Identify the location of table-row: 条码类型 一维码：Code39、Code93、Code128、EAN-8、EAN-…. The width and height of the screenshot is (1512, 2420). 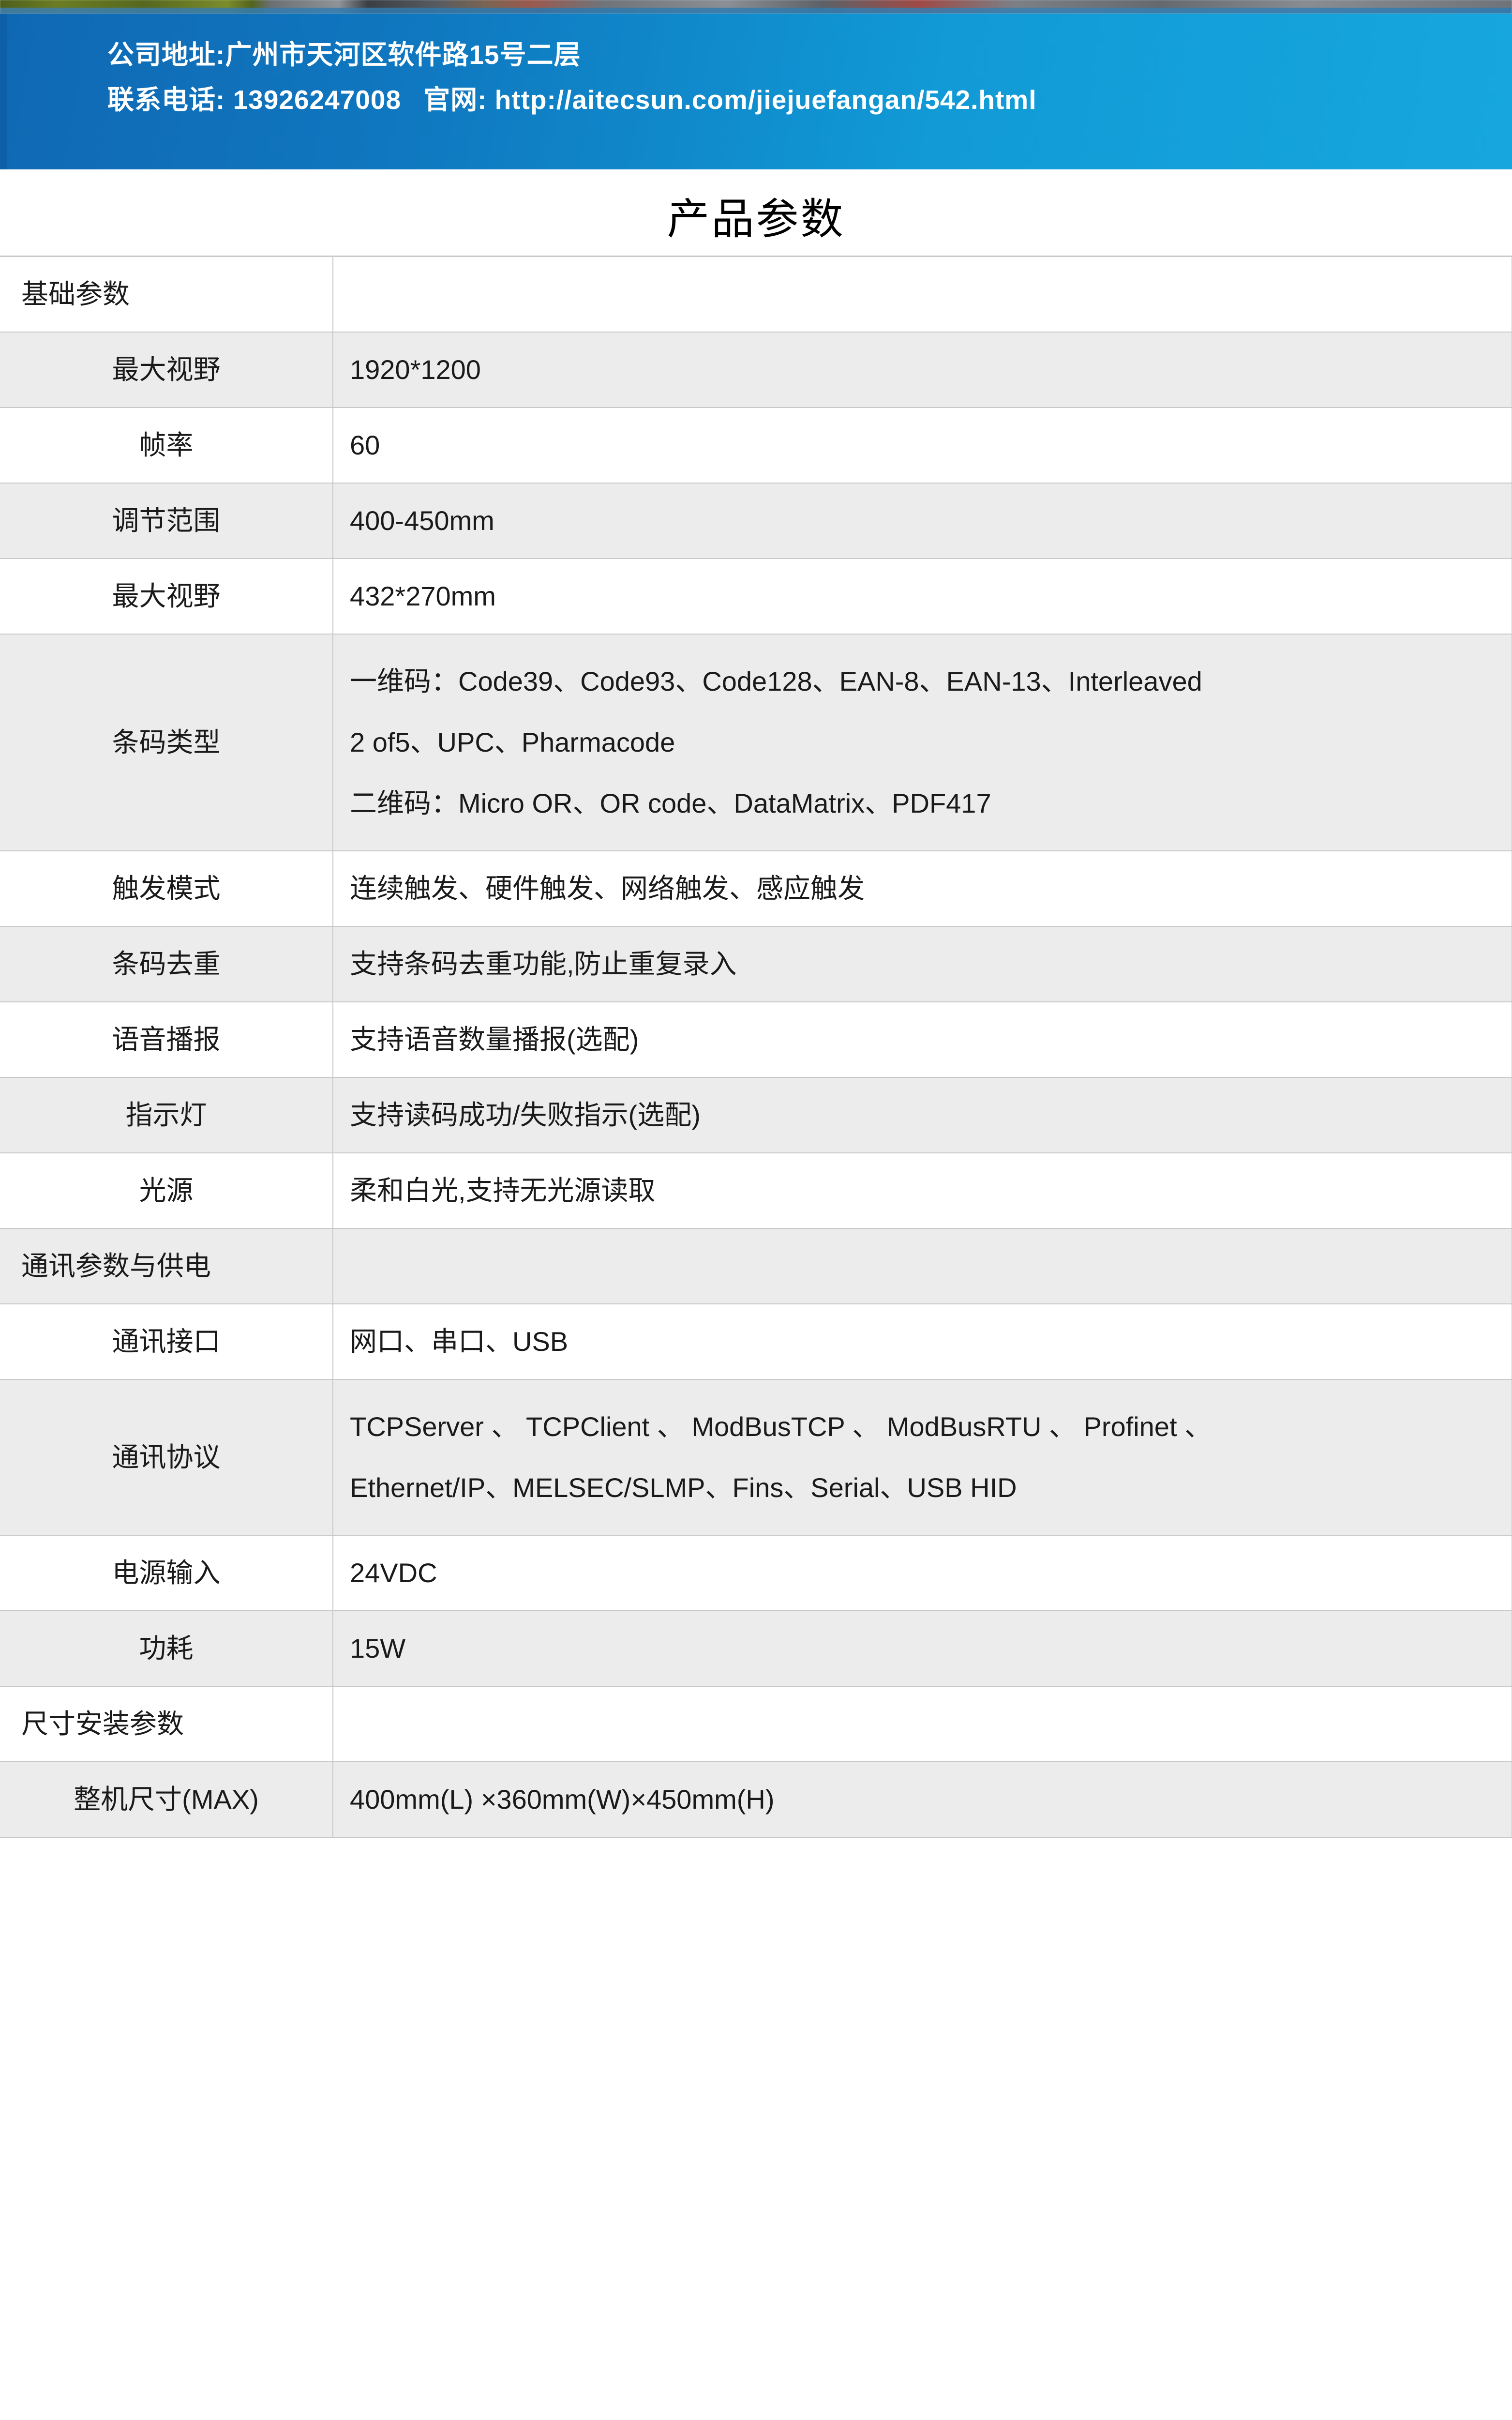
(756, 742).